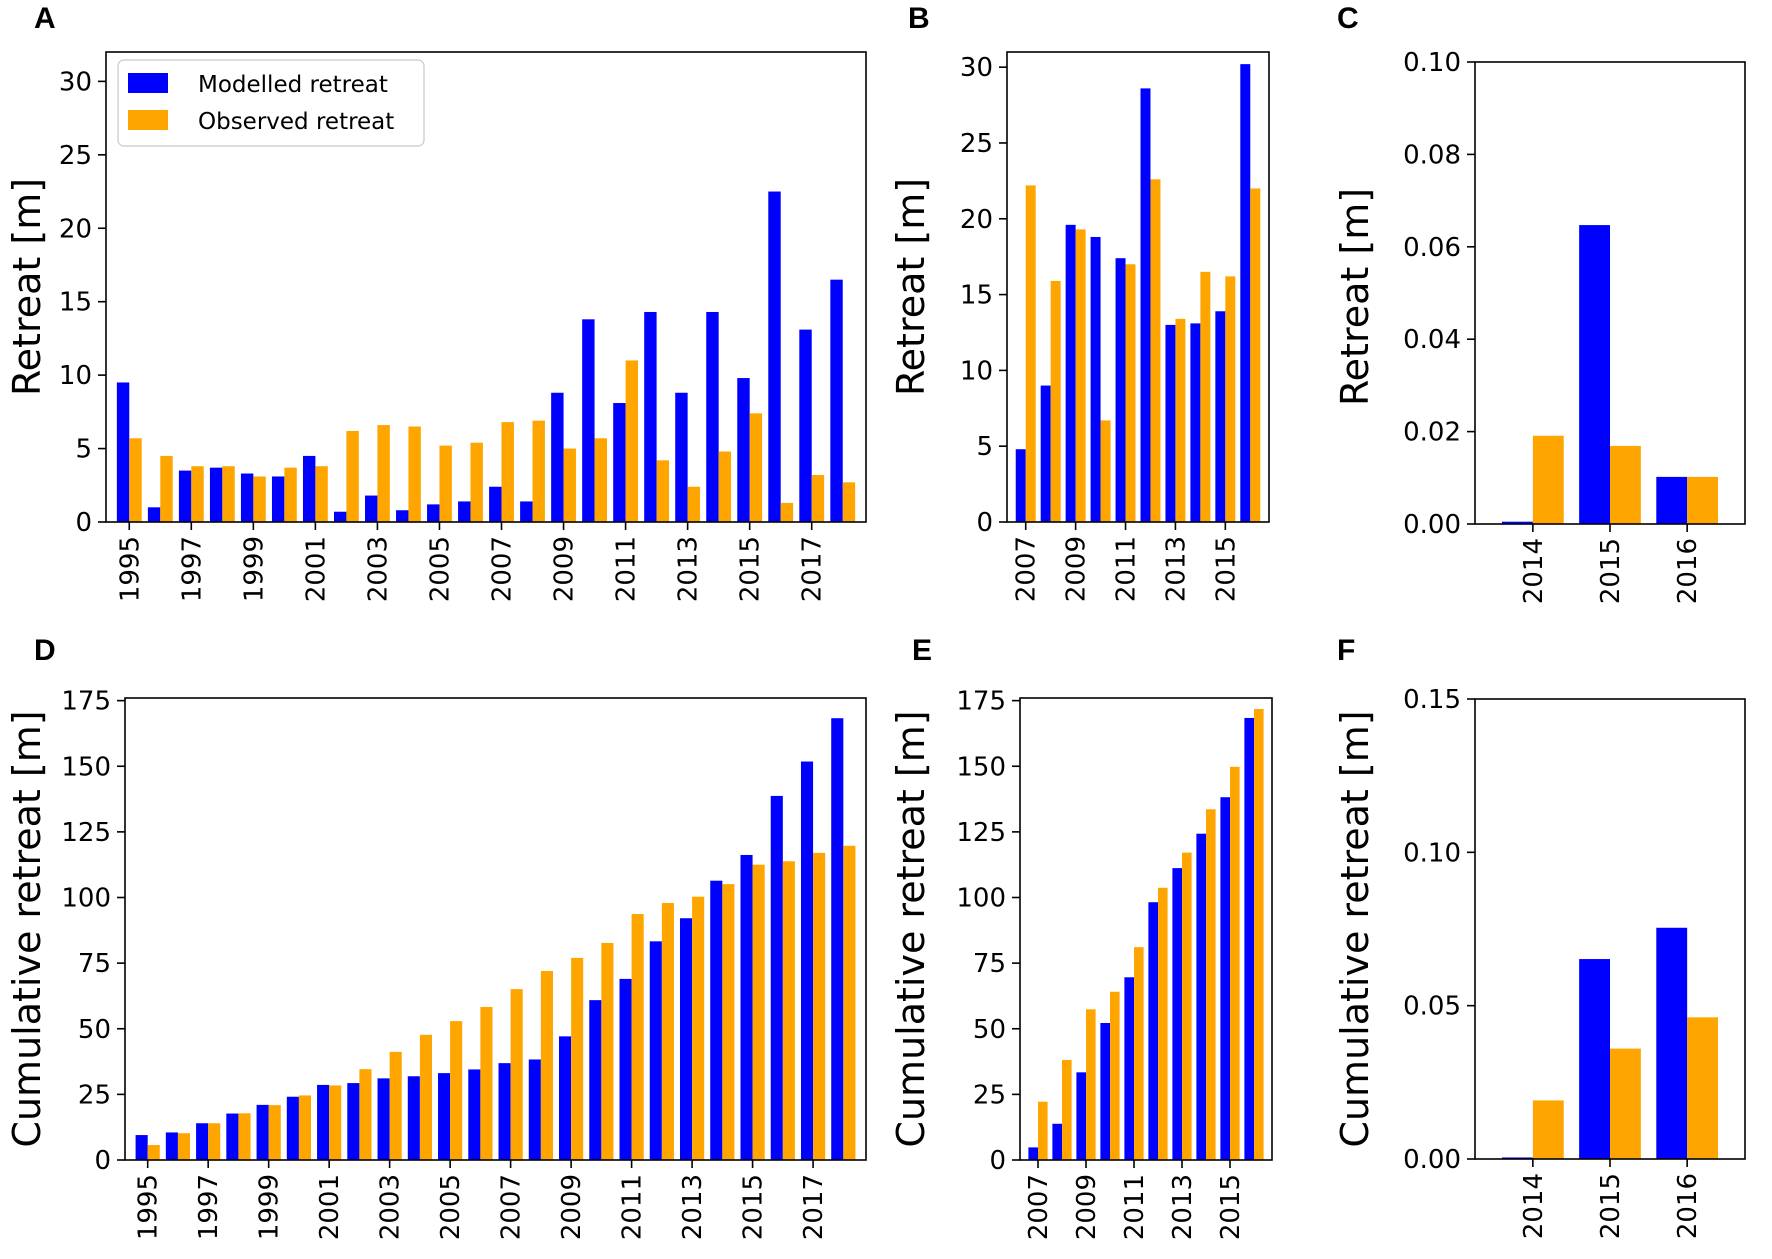 Image resolution: width=1772 pixels, height=1259 pixels. I want to click on panel-c-letter: C, so click(1348, 18).